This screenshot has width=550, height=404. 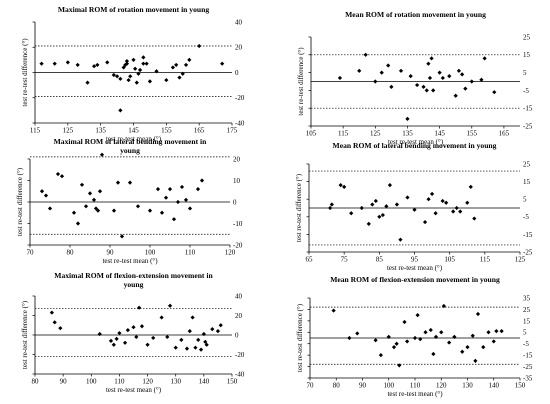 I want to click on x-tick-label: 125, so click(x=375, y=134).